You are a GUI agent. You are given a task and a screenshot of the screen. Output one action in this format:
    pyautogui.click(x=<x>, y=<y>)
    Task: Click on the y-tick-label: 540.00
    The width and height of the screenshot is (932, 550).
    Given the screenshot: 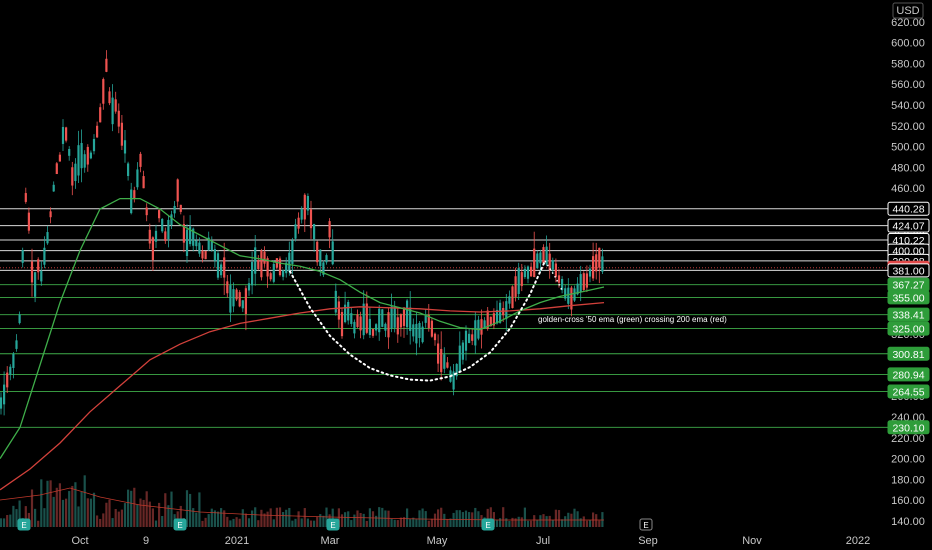 What is the action you would take?
    pyautogui.click(x=908, y=106)
    